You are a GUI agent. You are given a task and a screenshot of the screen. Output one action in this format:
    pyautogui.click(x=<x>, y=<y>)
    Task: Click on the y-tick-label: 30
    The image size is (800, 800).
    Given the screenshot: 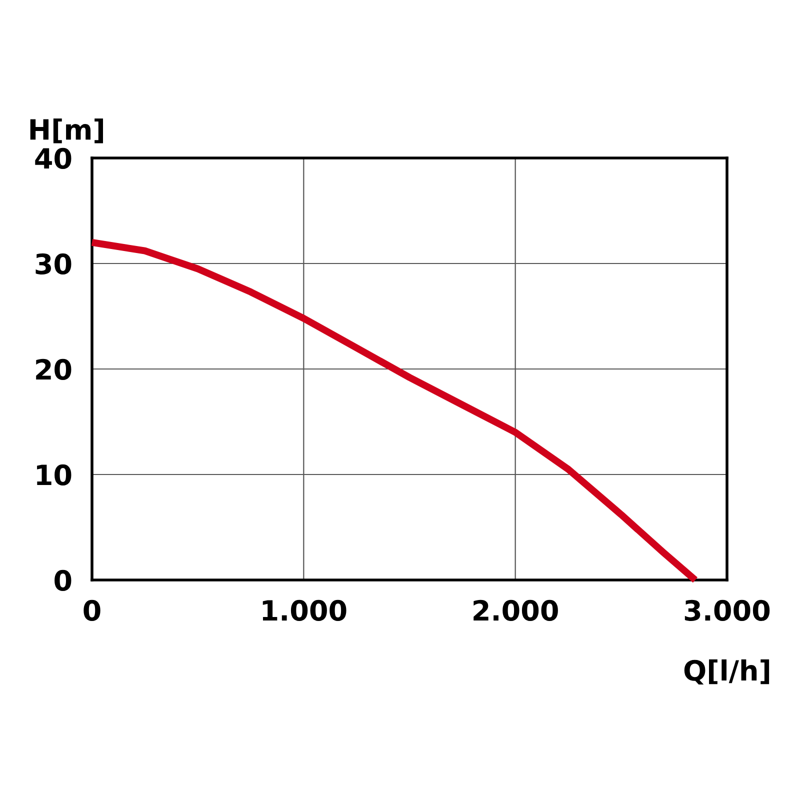 What is the action you would take?
    pyautogui.click(x=54, y=263)
    